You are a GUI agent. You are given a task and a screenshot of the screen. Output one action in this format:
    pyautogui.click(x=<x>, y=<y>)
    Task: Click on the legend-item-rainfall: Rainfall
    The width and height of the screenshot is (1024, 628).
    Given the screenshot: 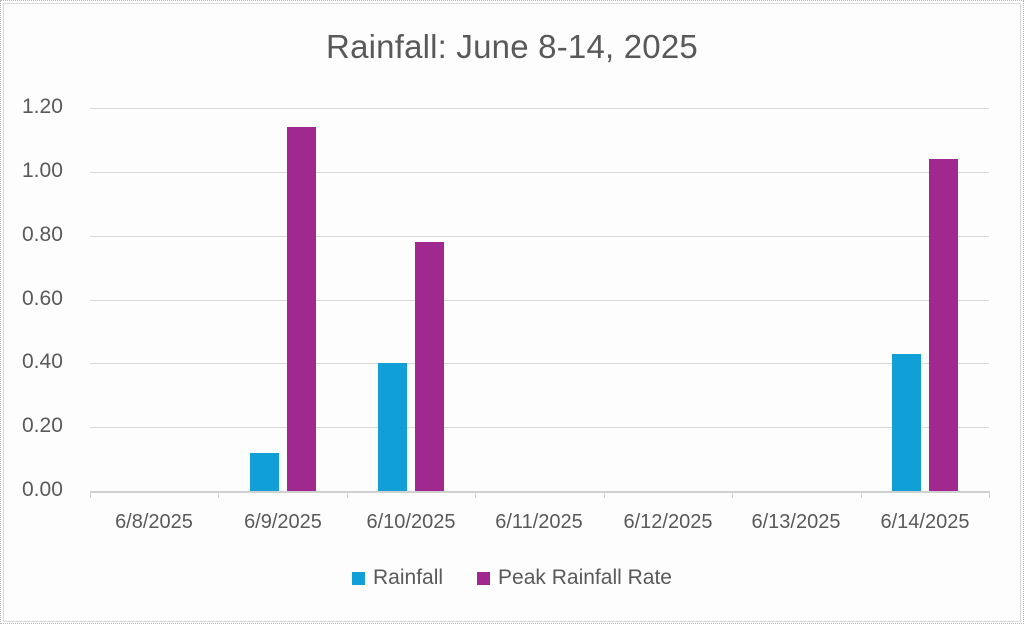 What is the action you would take?
    pyautogui.click(x=397, y=578)
    